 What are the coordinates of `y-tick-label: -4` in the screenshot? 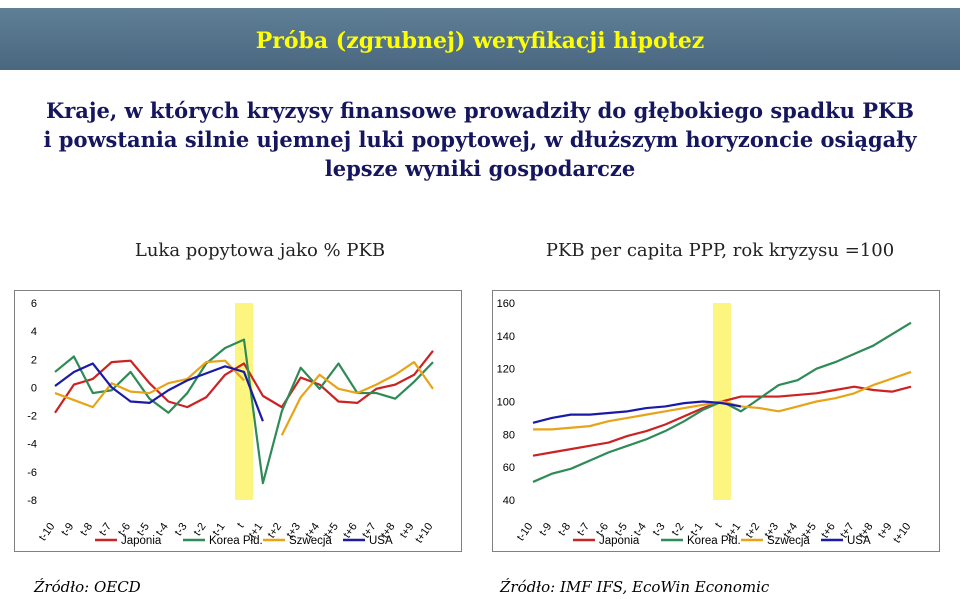 It's located at (32, 445).